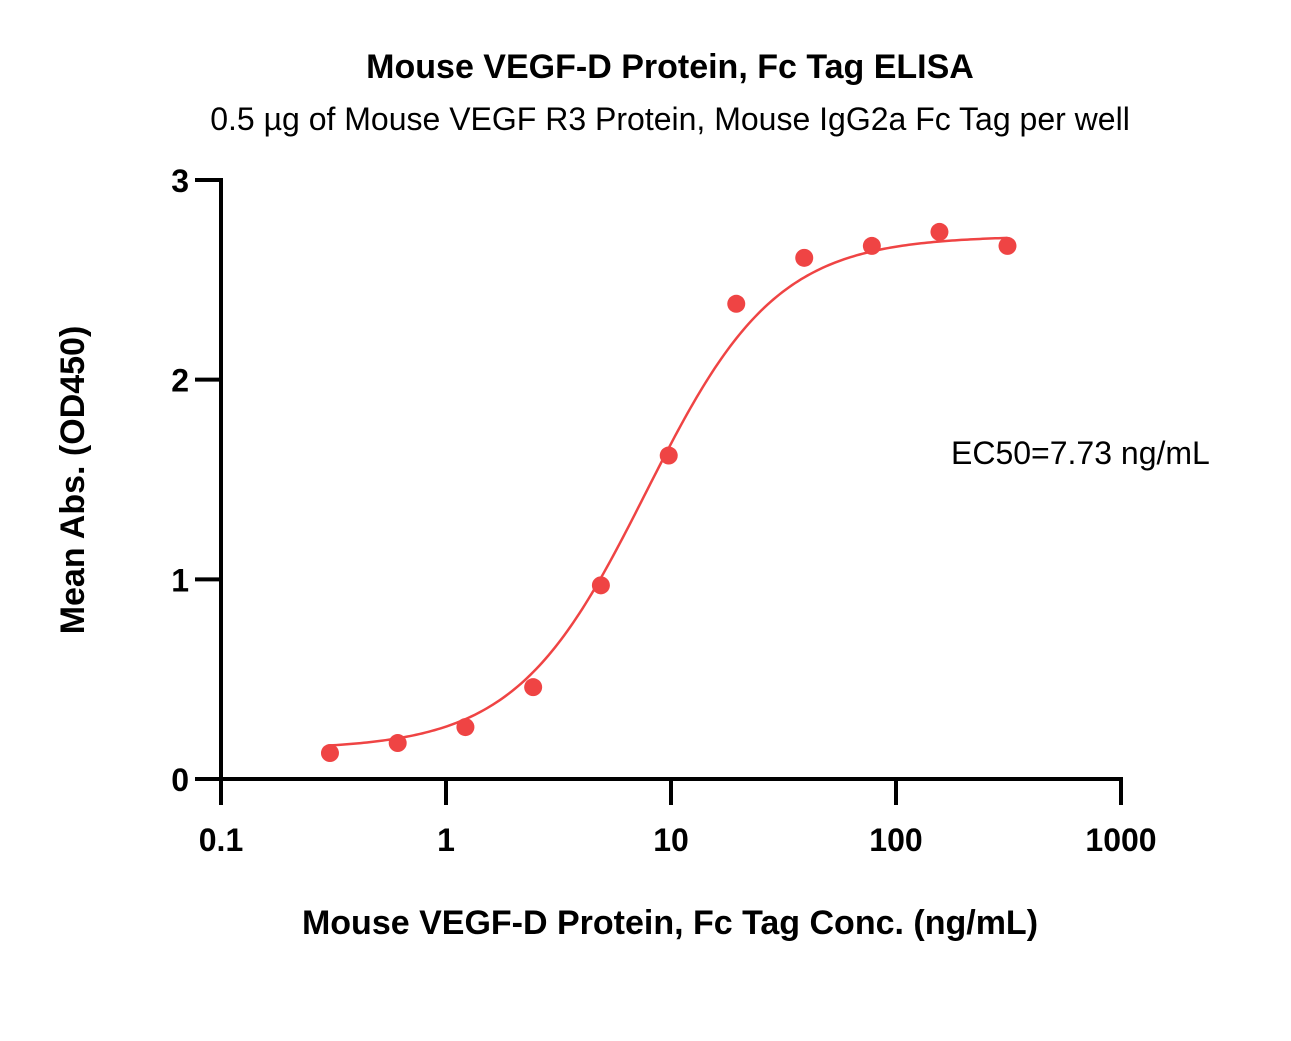  I want to click on x-tick-label: 10, so click(671, 840).